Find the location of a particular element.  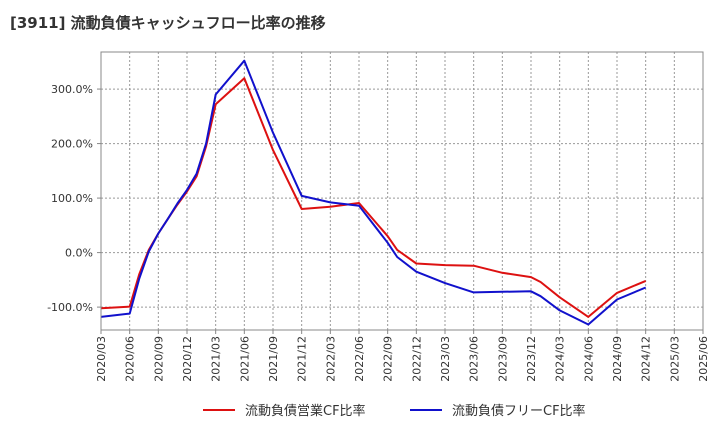

x-tick-label: 2023/12 is located at coordinates (531, 359).